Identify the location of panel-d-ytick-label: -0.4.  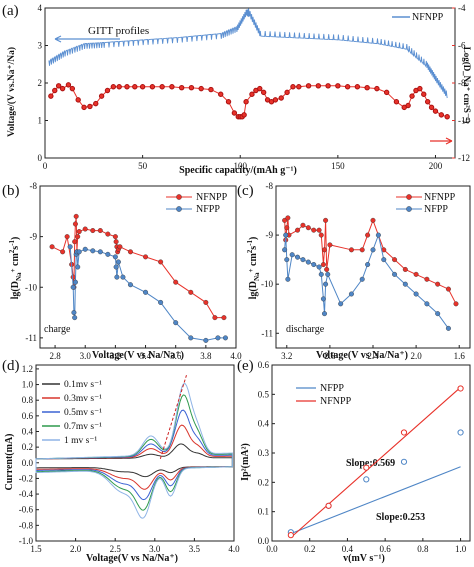
(26, 494).